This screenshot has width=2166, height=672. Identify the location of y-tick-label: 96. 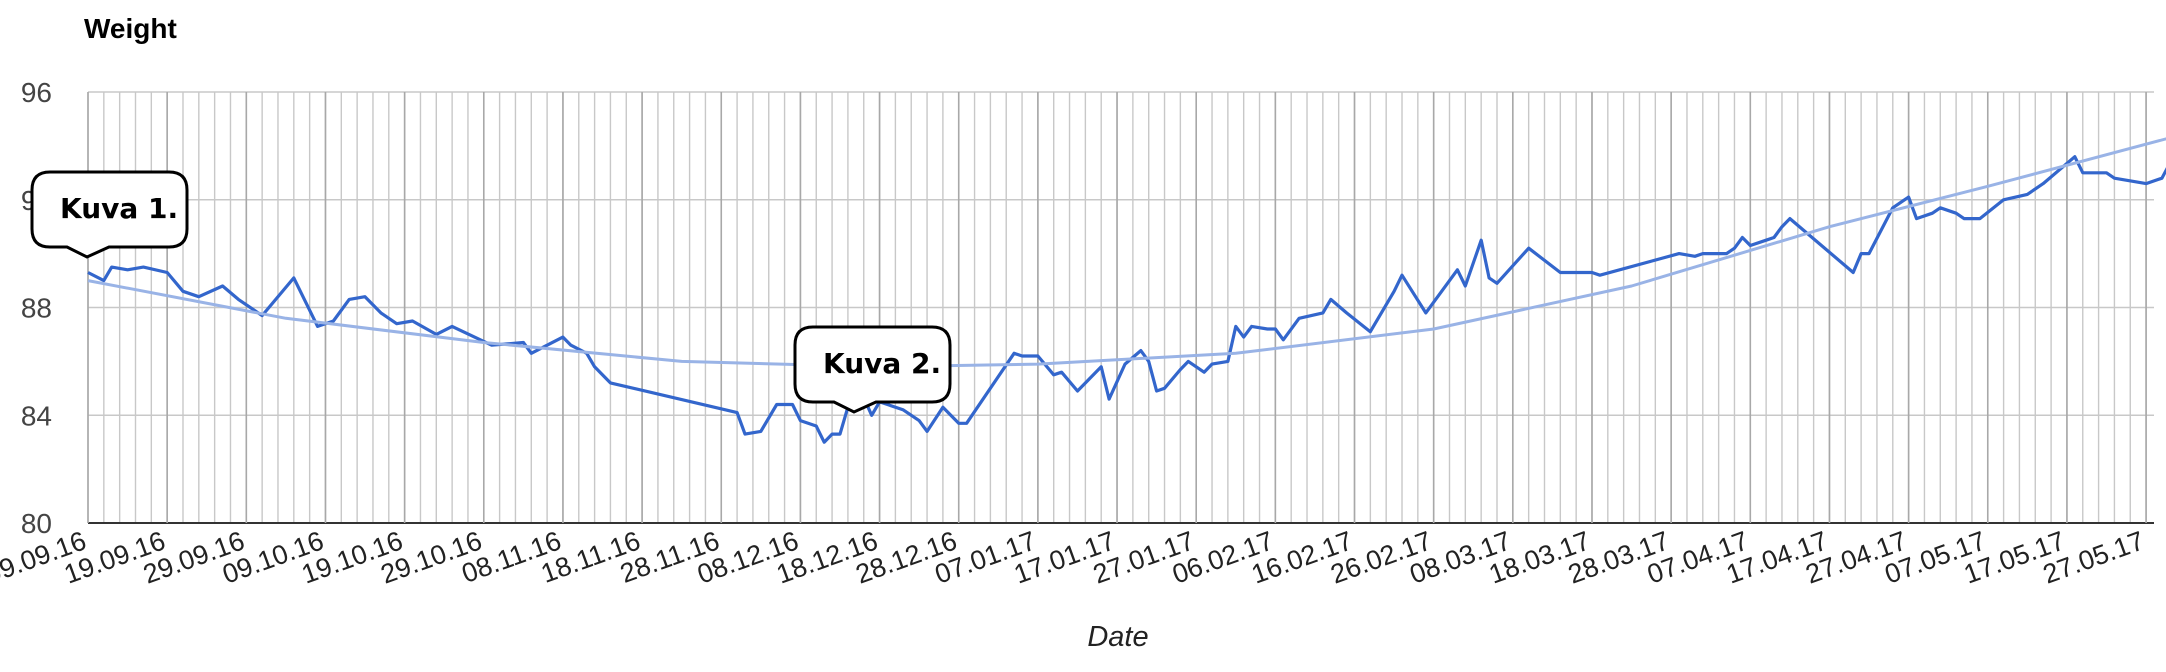
(36, 92).